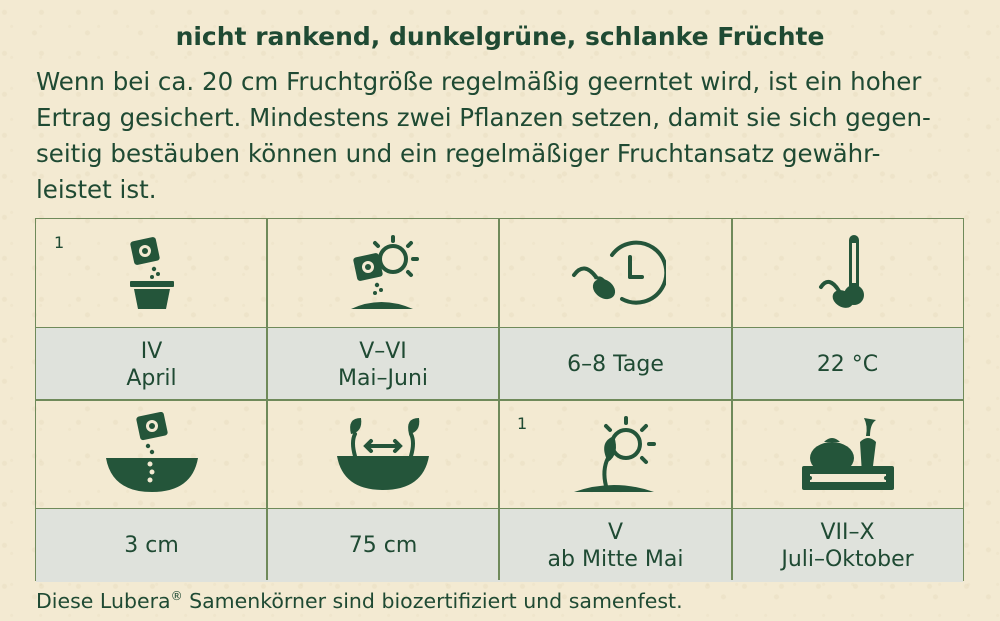 The height and width of the screenshot is (621, 1000). I want to click on cell-label-primary: 75 cm, so click(383, 545).